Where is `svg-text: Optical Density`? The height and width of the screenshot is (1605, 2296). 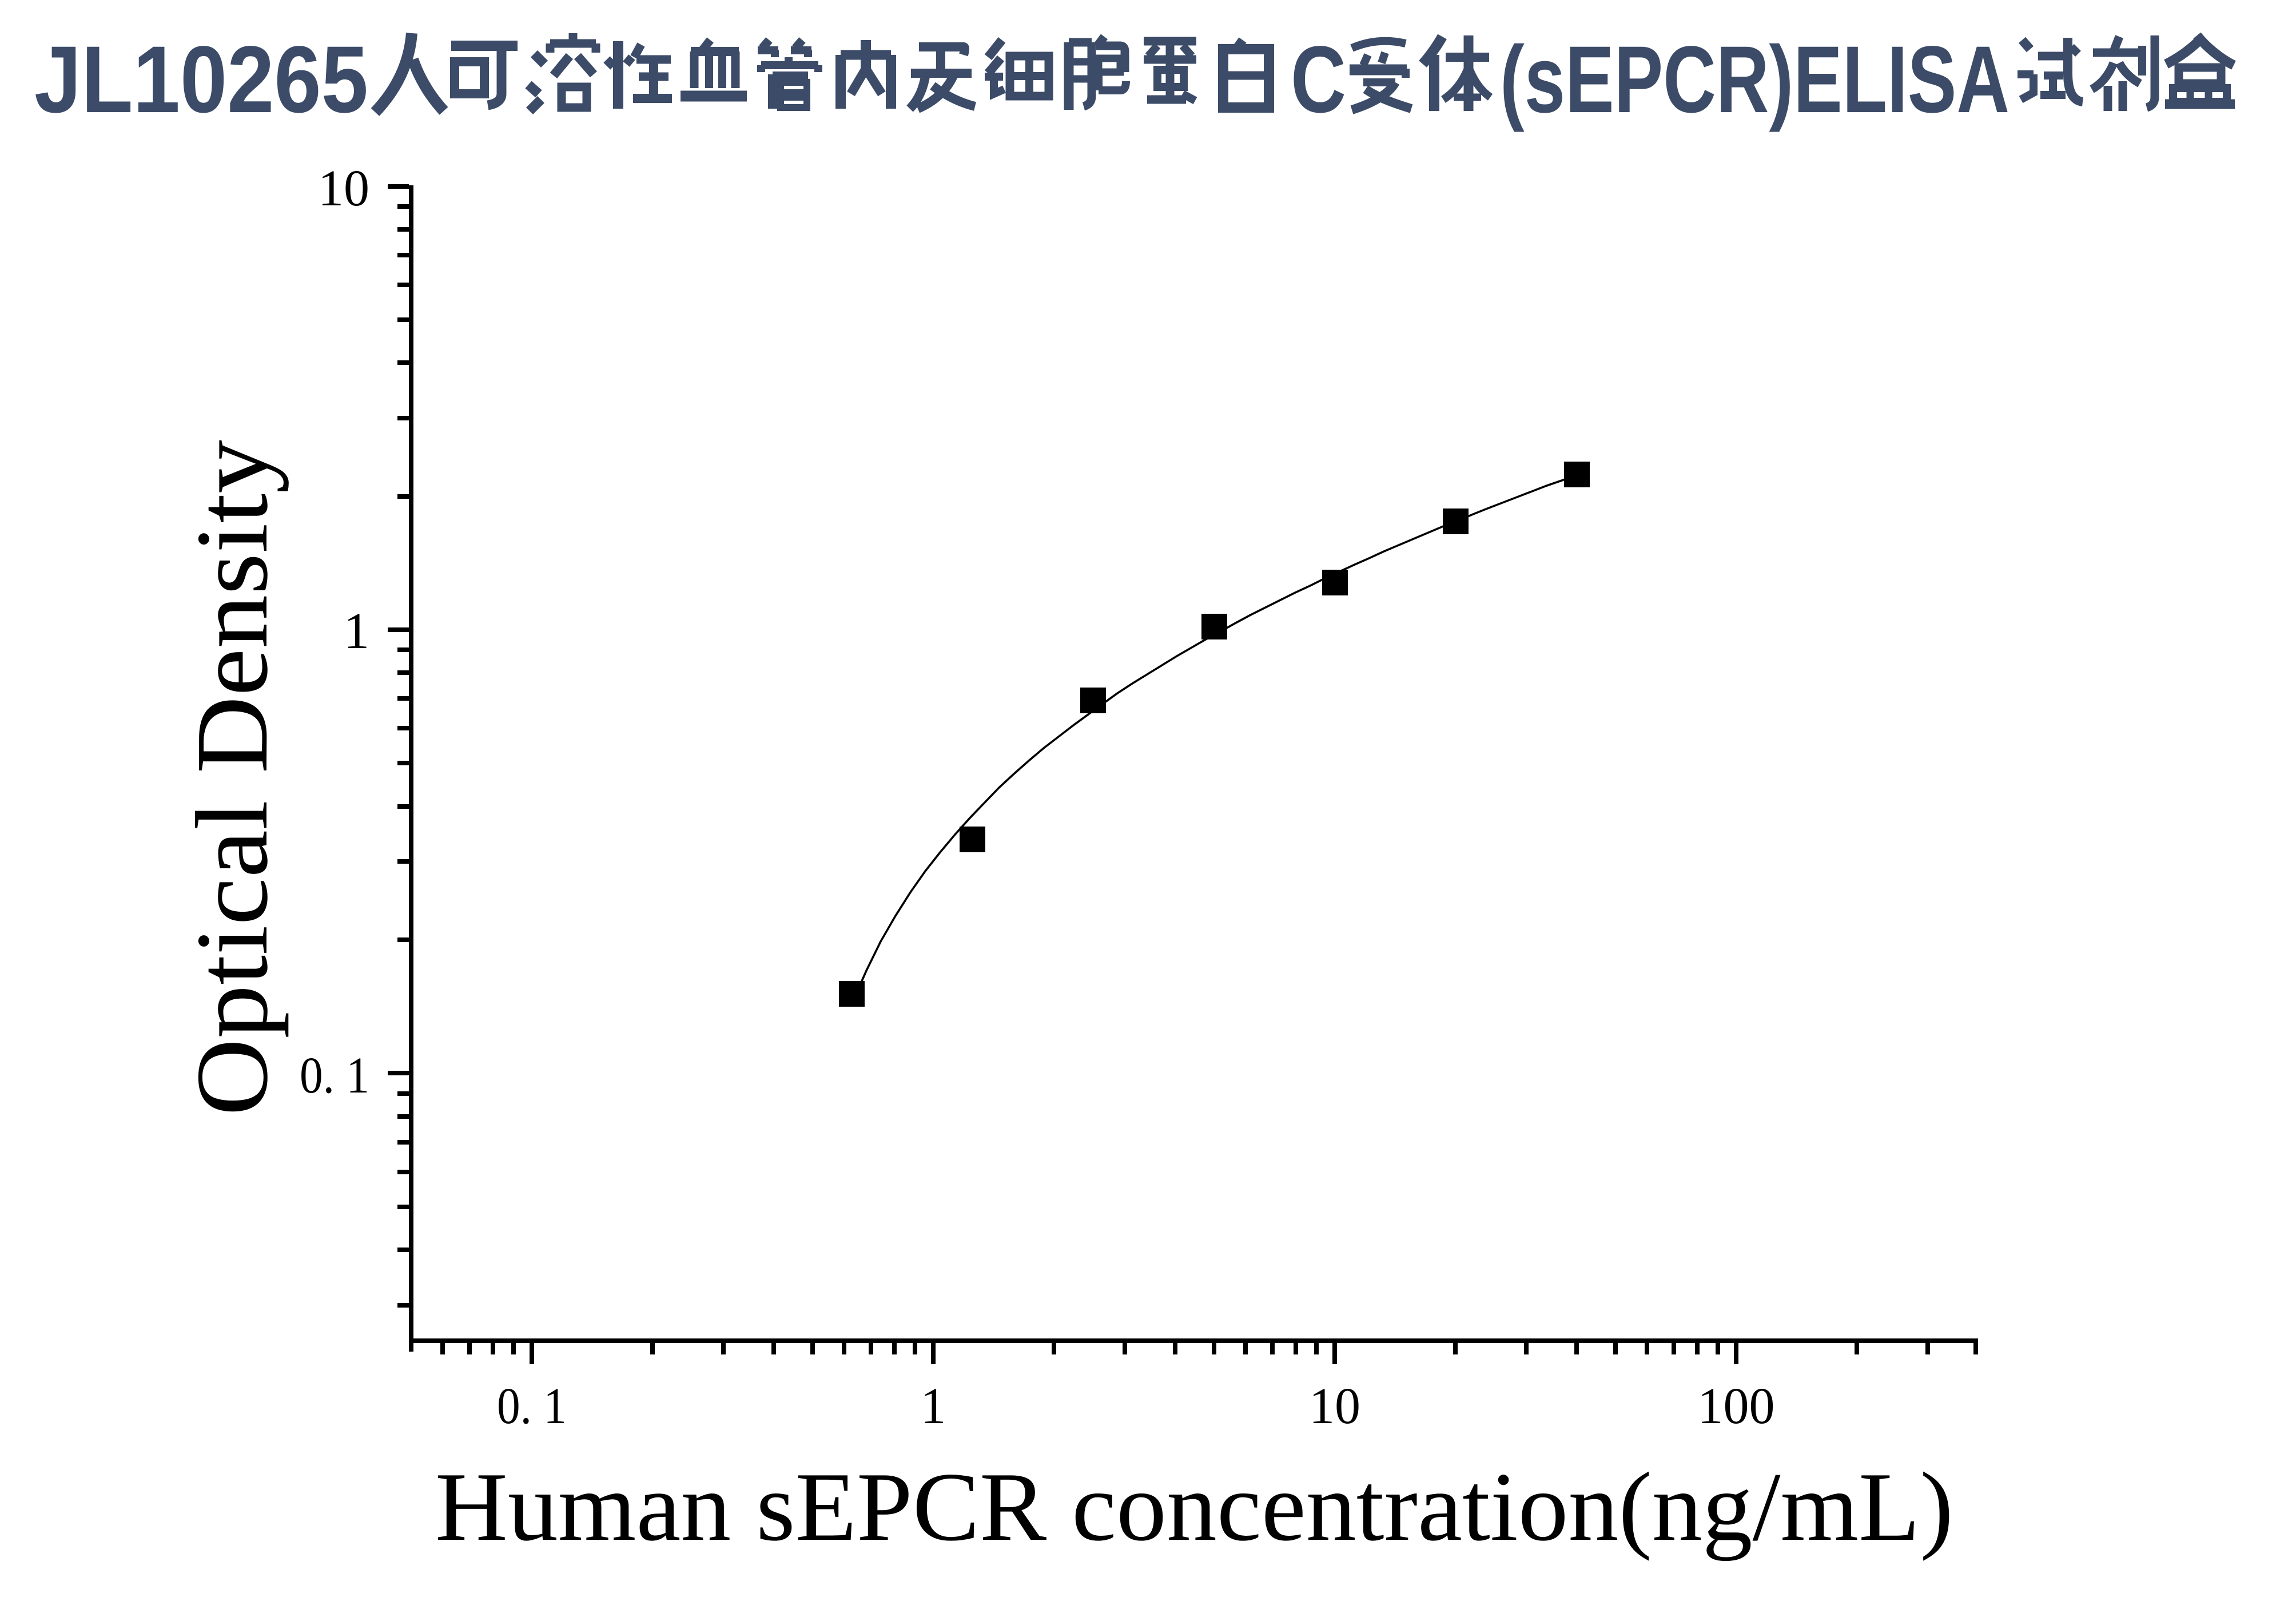
svg-text: Optical Density is located at coordinates (232, 778).